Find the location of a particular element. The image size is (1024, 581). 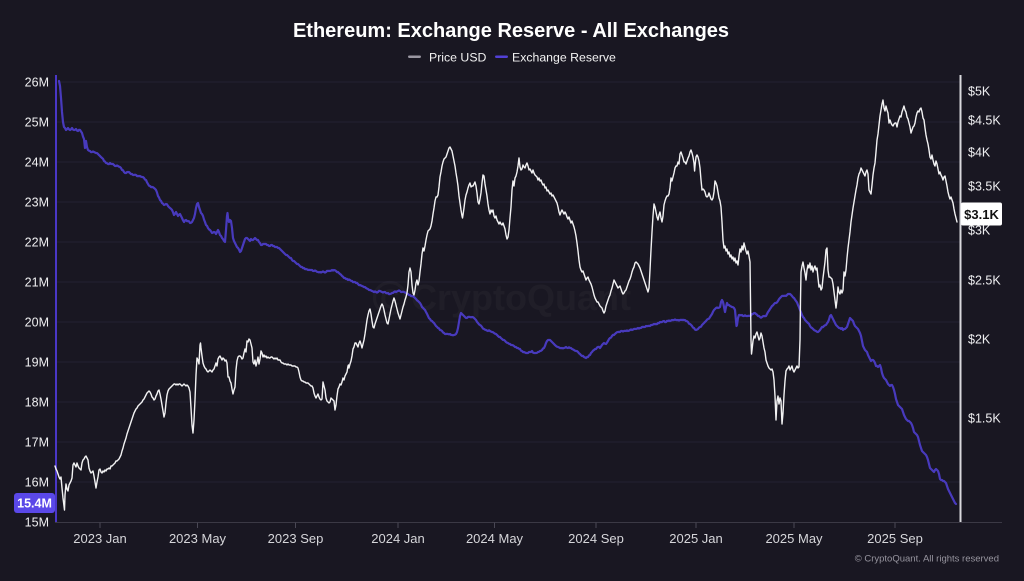

svg-text: $3.5K is located at coordinates (984, 187).